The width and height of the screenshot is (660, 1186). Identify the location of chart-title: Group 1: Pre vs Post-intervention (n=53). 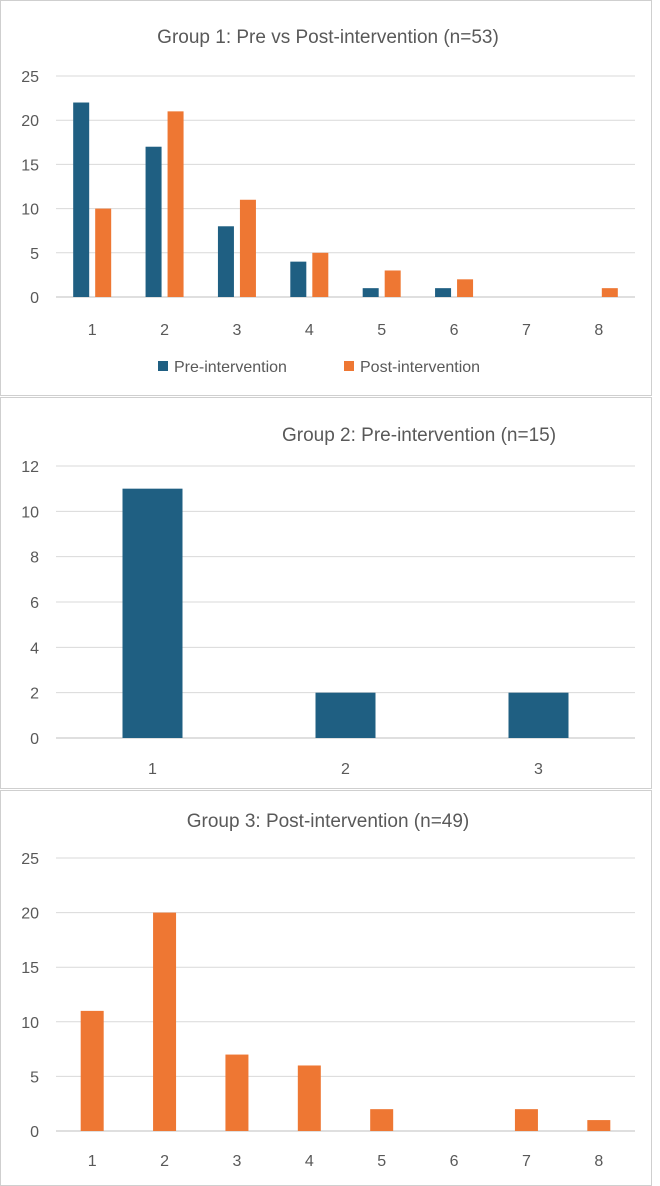
(328, 37).